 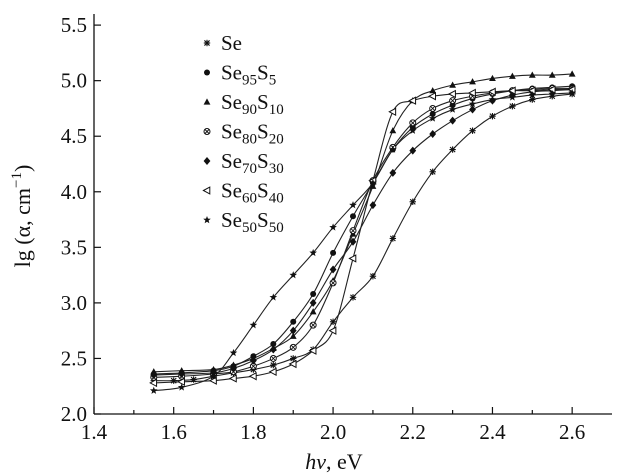 I want to click on legend-item: Se80S20, so click(x=243, y=134).